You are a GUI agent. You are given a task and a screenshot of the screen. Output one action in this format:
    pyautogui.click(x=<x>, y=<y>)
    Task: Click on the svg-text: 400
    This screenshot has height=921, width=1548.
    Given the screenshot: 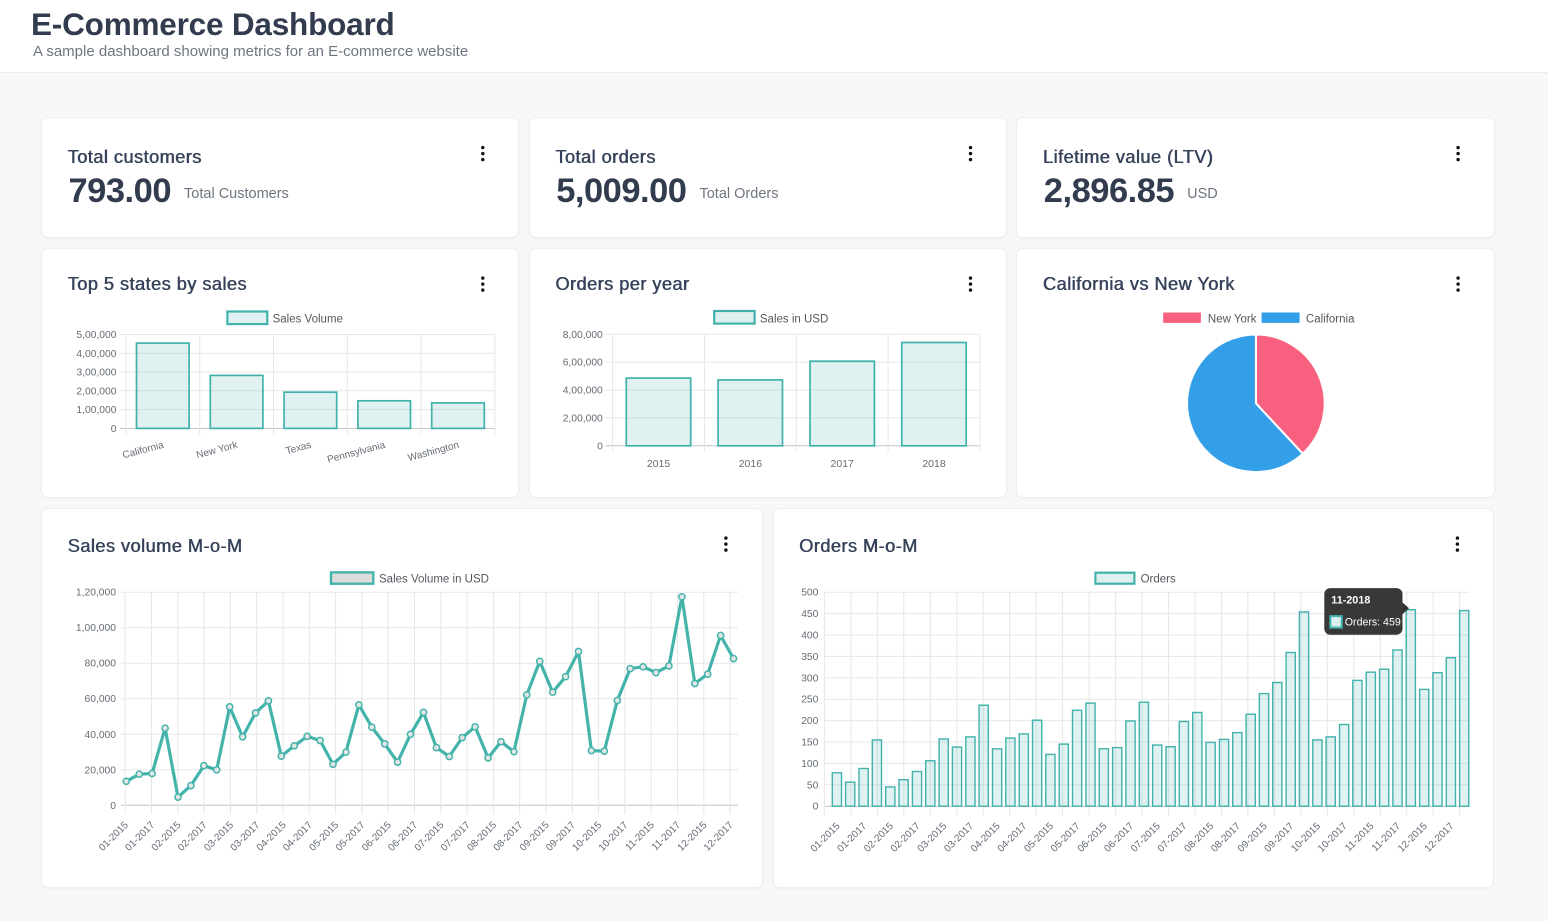 What is the action you would take?
    pyautogui.click(x=809, y=636)
    